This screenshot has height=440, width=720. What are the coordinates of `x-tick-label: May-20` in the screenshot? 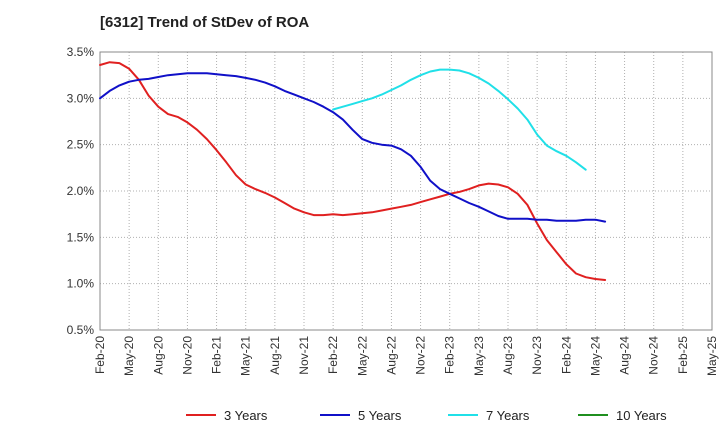 It's located at (129, 356).